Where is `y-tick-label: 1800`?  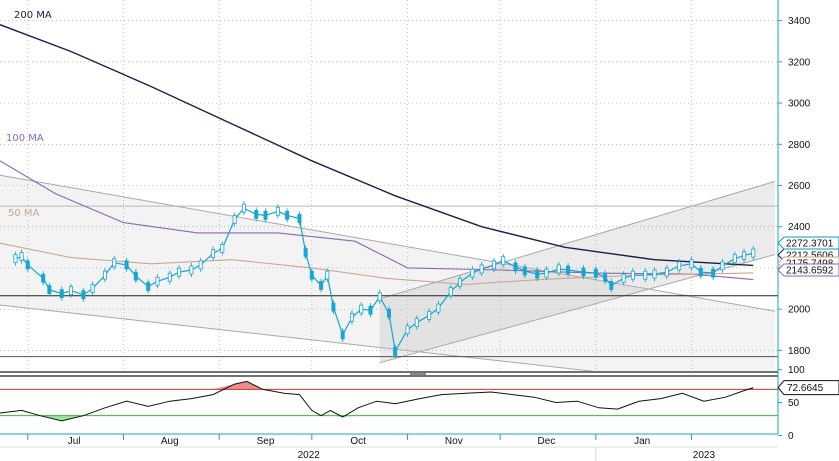
y-tick-label: 1800 is located at coordinates (799, 351).